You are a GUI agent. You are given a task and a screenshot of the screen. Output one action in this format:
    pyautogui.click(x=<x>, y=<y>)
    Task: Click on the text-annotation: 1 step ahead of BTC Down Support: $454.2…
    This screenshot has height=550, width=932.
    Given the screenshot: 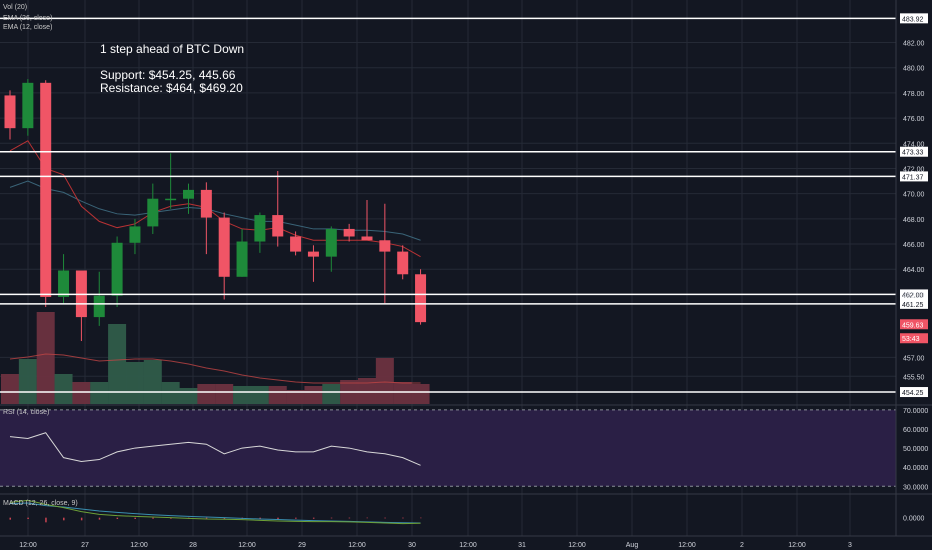 What is the action you would take?
    pyautogui.click(x=172, y=91)
    